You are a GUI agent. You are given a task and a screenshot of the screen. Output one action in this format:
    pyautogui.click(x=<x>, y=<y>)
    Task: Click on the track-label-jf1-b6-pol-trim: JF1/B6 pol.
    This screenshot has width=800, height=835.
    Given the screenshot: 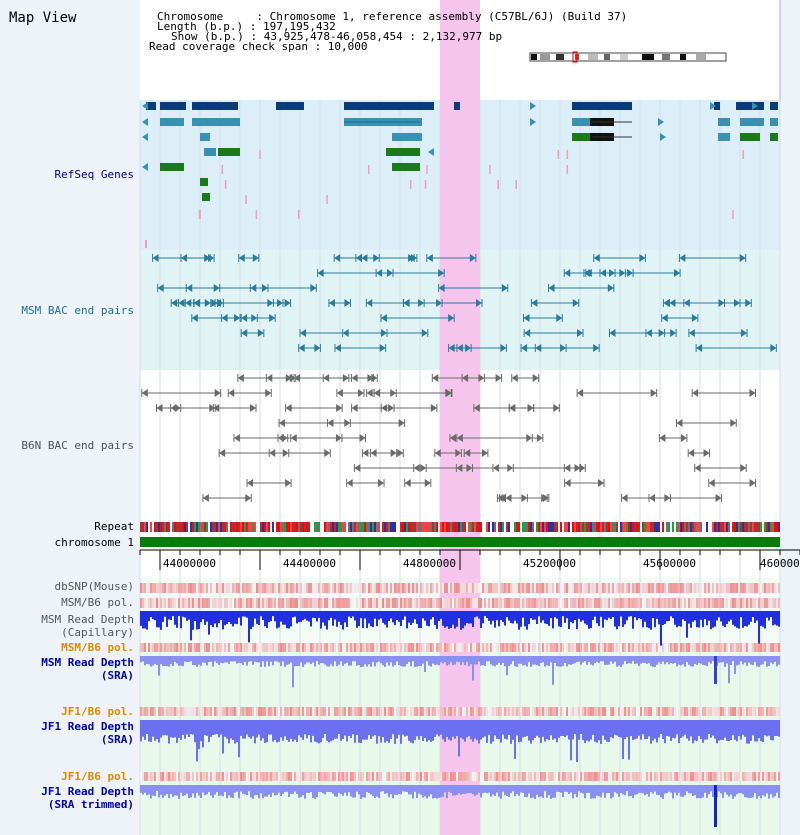 What is the action you would take?
    pyautogui.click(x=97, y=776)
    